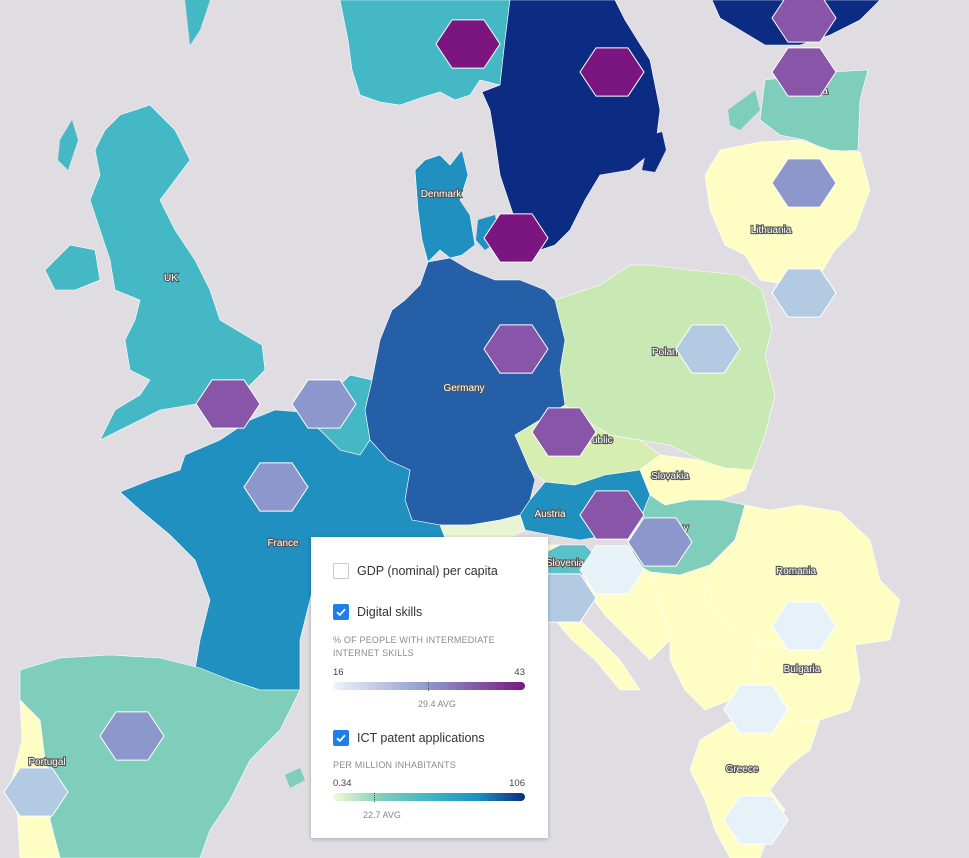 The width and height of the screenshot is (969, 858). I want to click on hex-norway, so click(468, 44).